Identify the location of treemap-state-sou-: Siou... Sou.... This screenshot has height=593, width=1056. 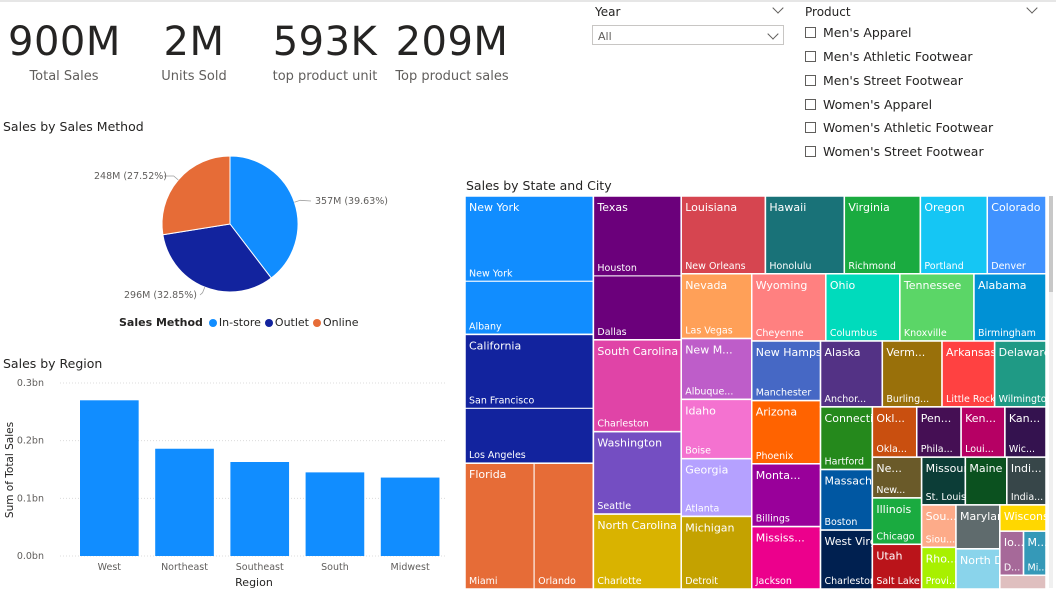
(938, 526).